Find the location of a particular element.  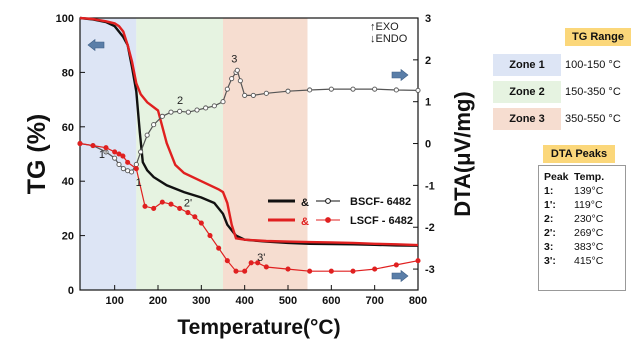

peak-temp: 119°C is located at coordinates (588, 205).